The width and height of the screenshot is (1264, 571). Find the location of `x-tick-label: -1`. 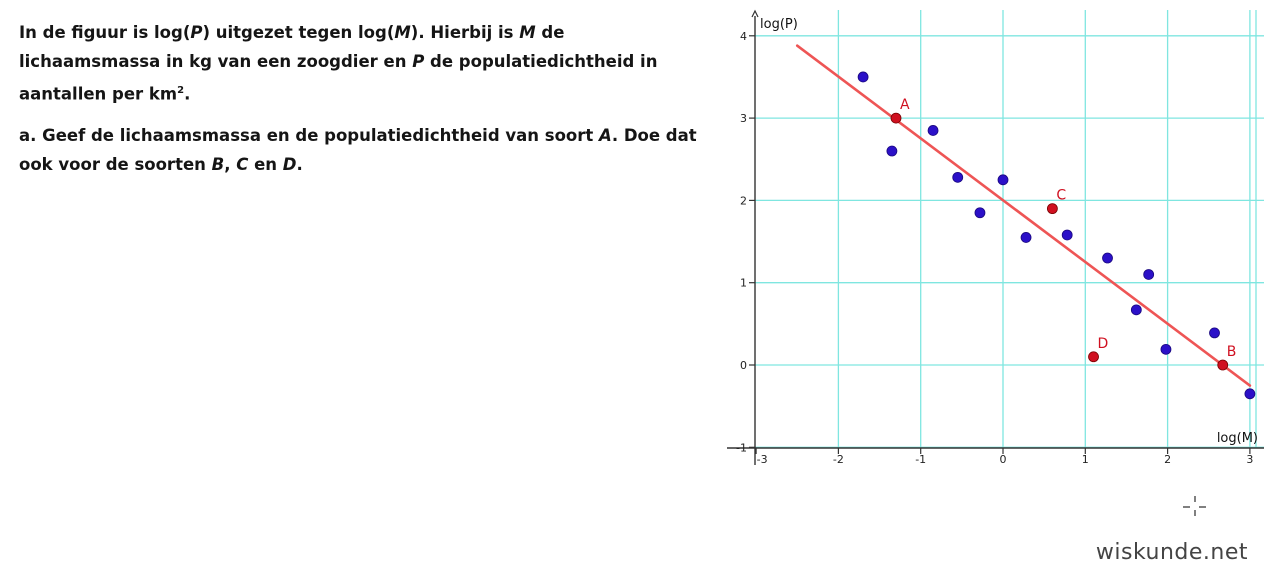

x-tick-label: -1 is located at coordinates (920, 459).